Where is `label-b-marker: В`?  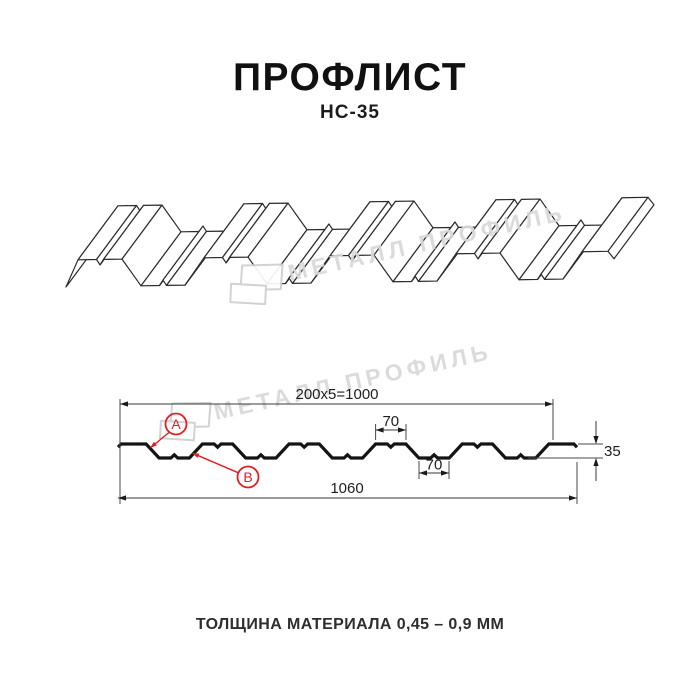
label-b-marker: В is located at coordinates (226, 471).